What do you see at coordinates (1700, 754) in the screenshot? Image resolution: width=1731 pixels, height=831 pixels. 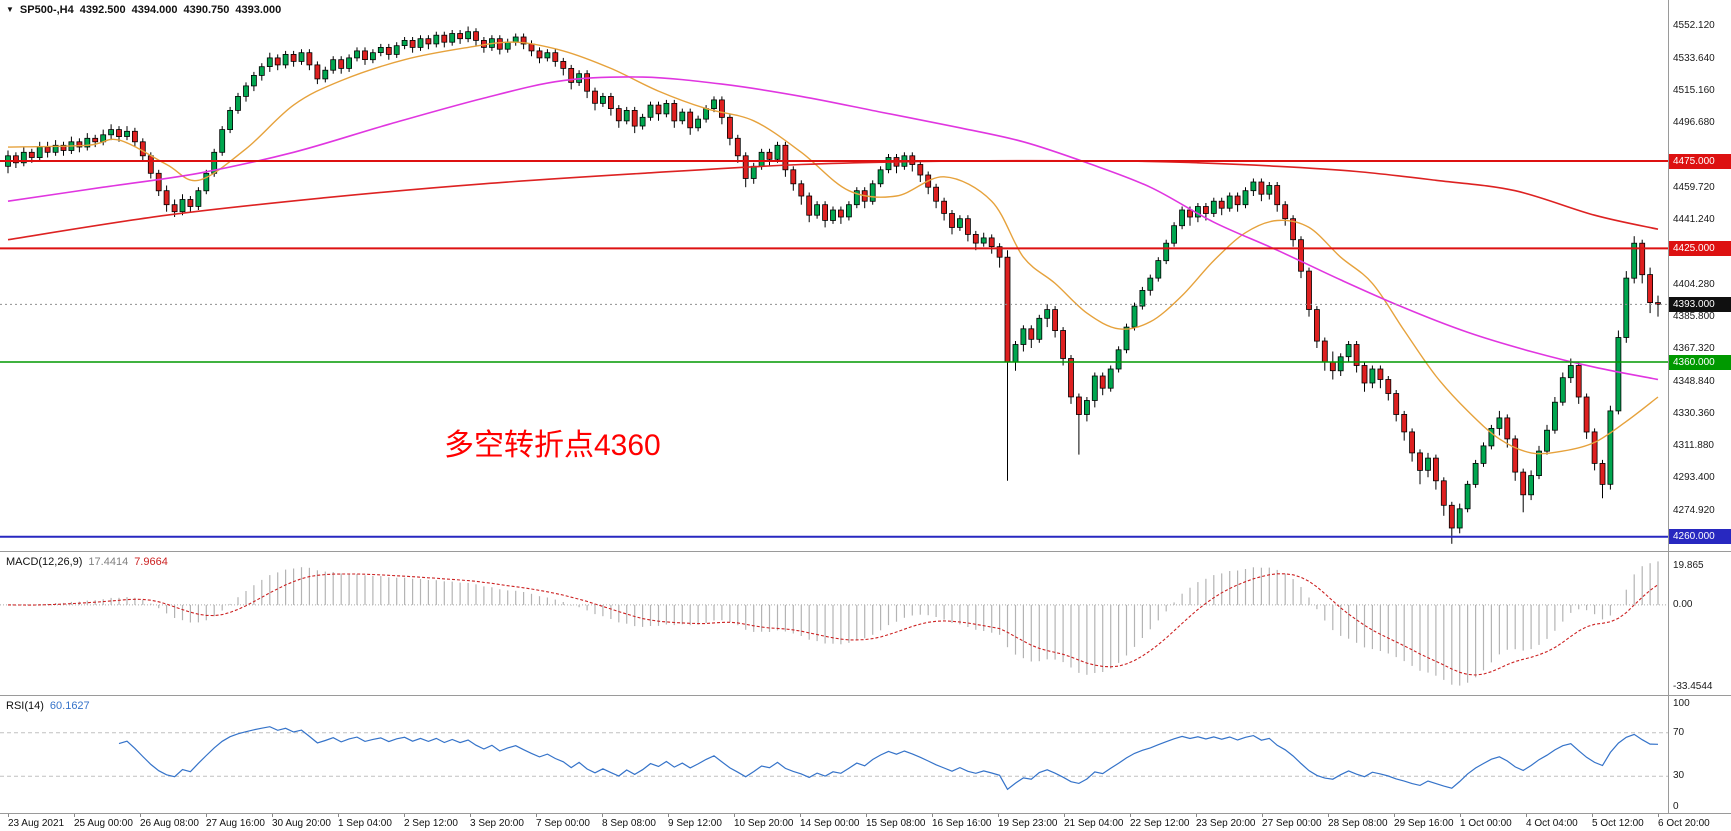 I see `rsi-scale: 100 70 30 0` at bounding box center [1700, 754].